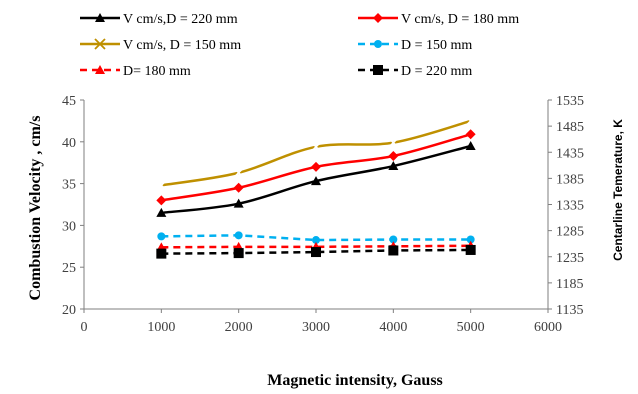 The image size is (638, 394). I want to click on y-right-tick-label: 1135, so click(569, 310).